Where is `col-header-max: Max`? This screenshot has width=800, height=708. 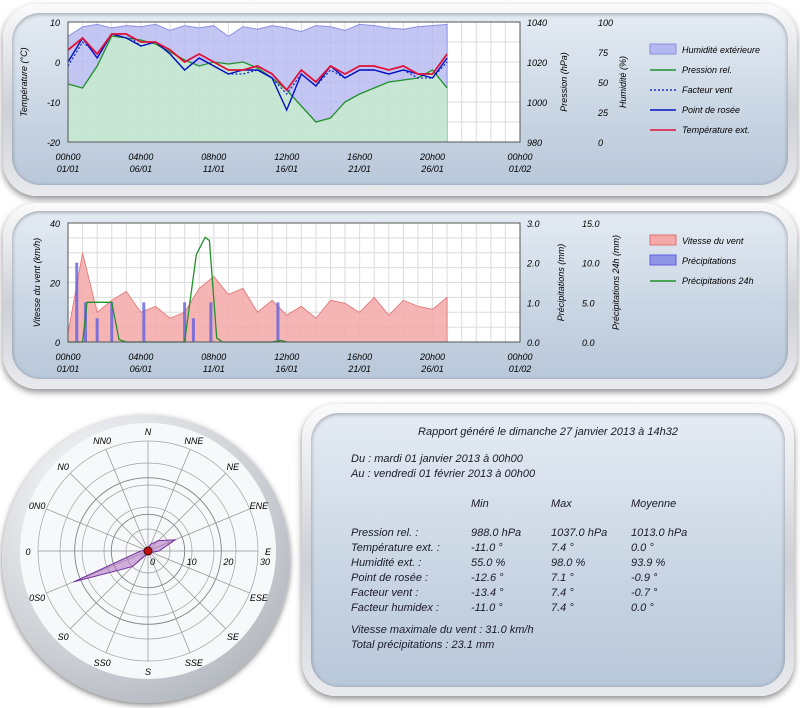 col-header-max: Max is located at coordinates (561, 504).